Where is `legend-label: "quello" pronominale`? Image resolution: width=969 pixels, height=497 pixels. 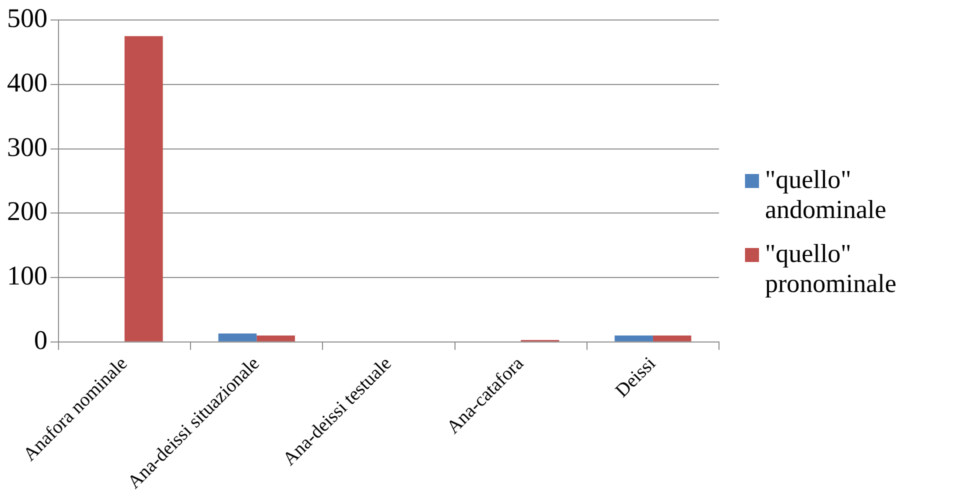
legend-label: "quello" pronominale is located at coordinates (831, 269).